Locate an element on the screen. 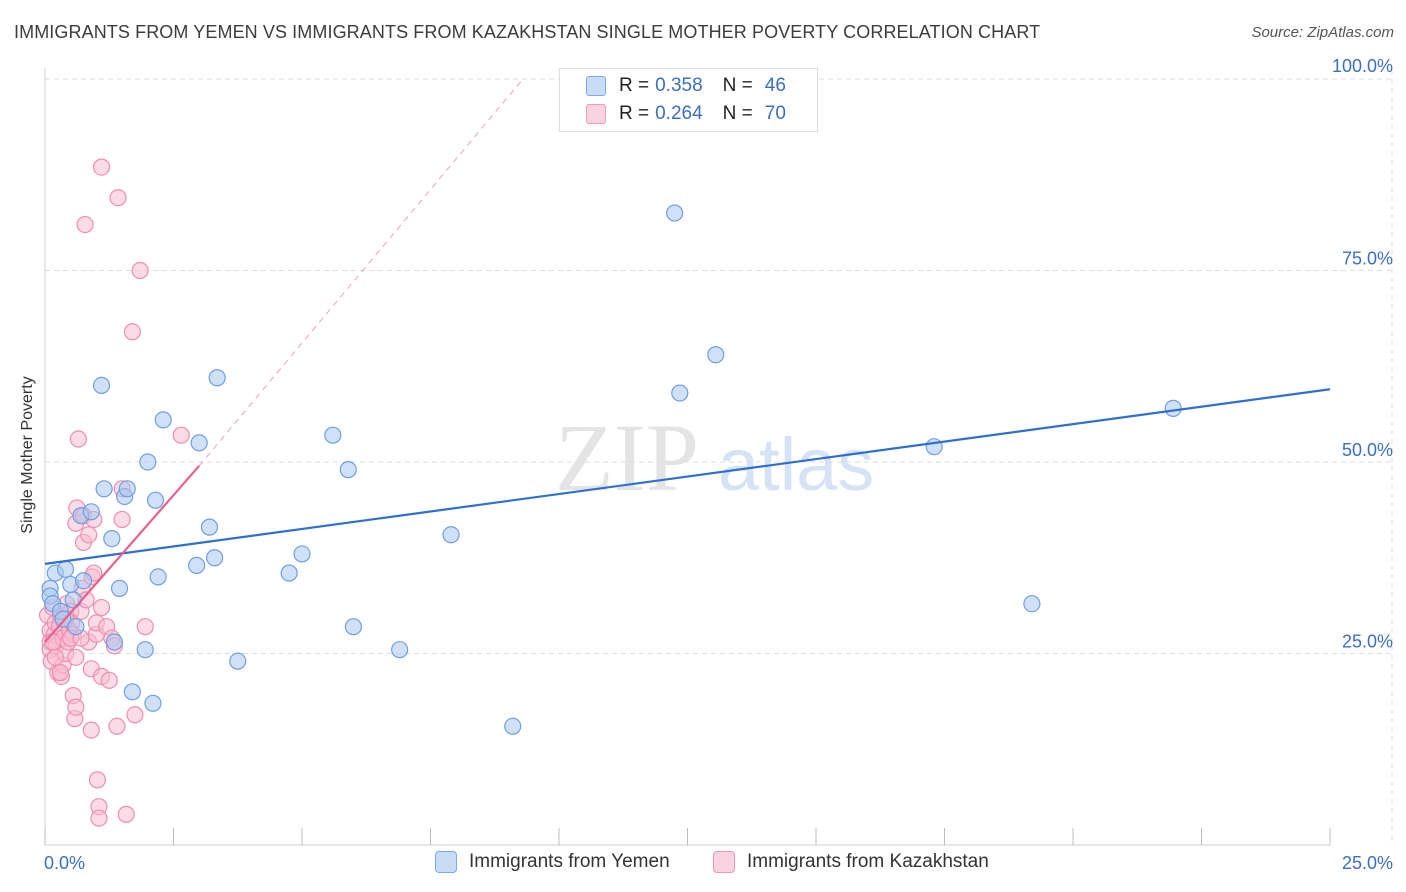 This screenshot has height=892, width=1406. kazakhstan-legend-label: Immigrants from Kazakhstan is located at coordinates (868, 861).